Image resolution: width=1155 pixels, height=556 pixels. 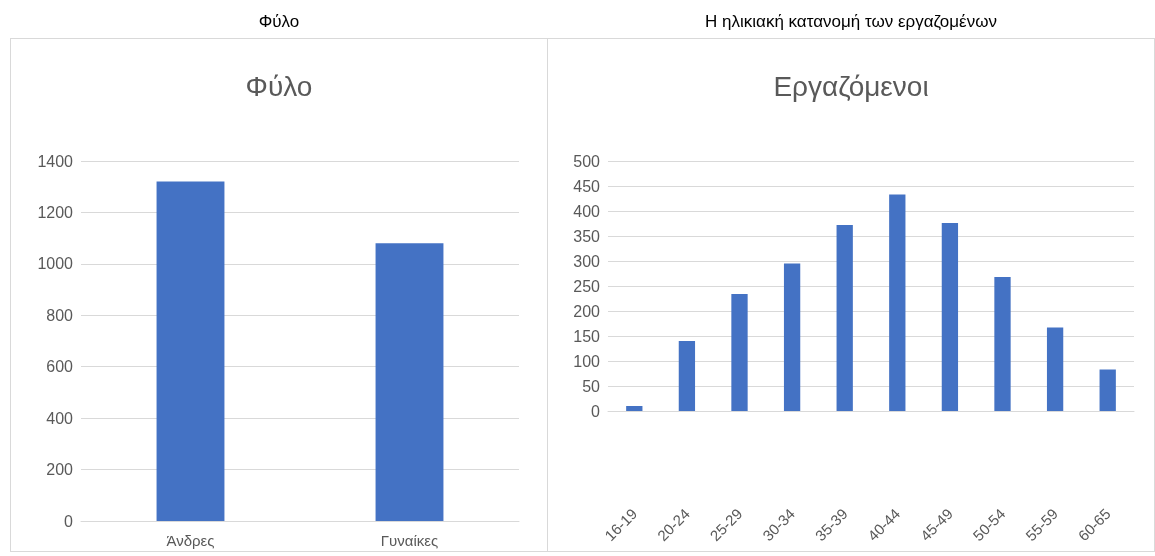 What do you see at coordinates (851, 86) in the screenshot?
I see `chart-title: Εργαζόμενοι` at bounding box center [851, 86].